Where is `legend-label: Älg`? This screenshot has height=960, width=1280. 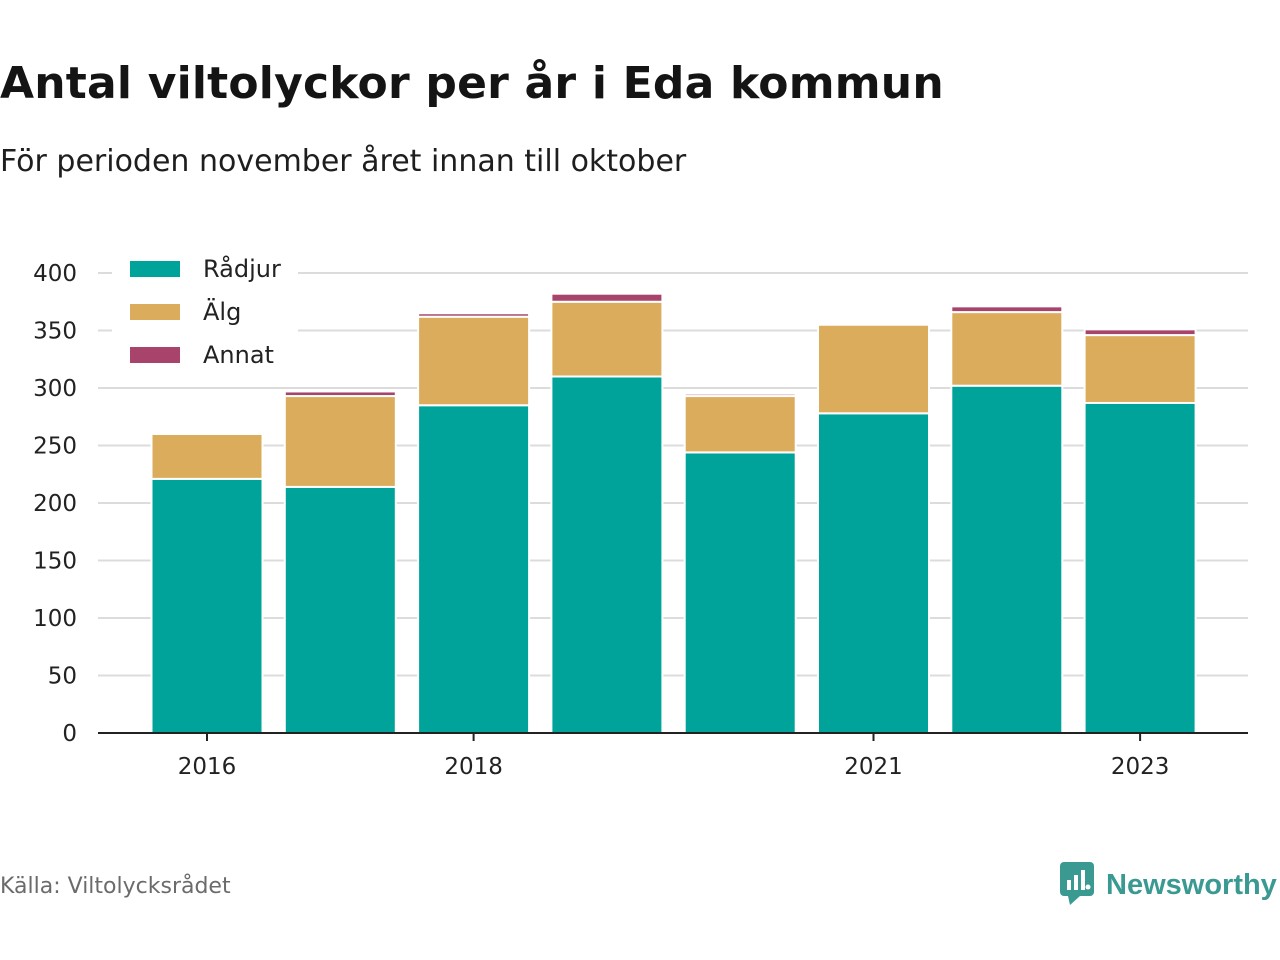
legend-label: Älg is located at coordinates (222, 311).